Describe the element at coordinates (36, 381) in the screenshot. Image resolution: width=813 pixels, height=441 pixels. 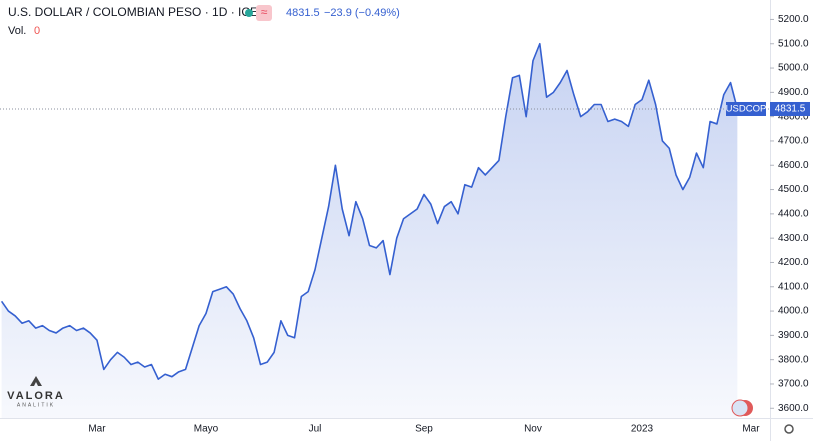
I see `logo-mark` at that location.